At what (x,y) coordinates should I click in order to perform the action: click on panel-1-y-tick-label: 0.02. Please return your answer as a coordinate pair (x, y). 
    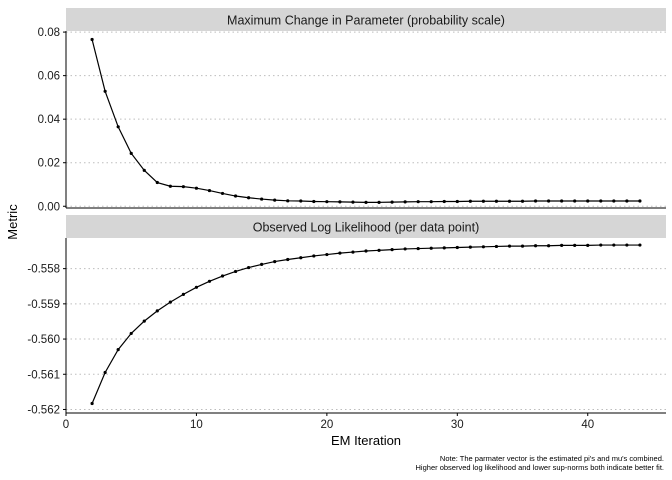
    Looking at the image, I should click on (49, 164).